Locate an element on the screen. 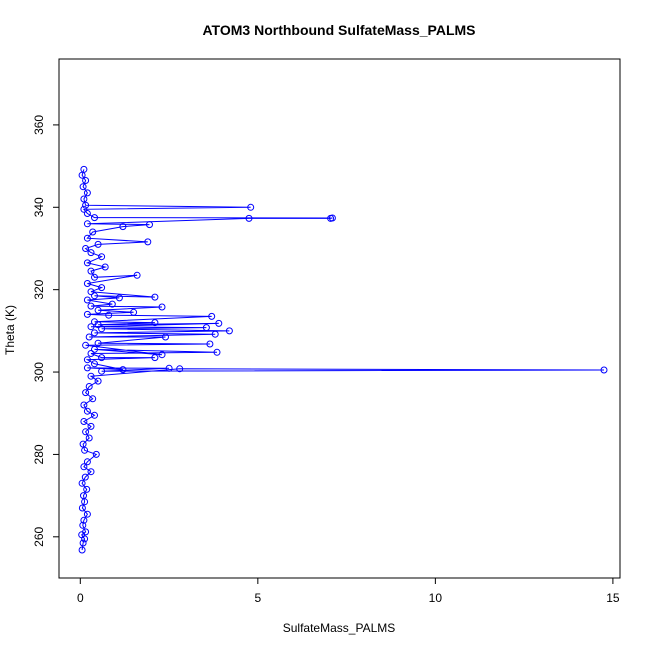 This screenshot has width=650, height=655. y-tick-label: 320 is located at coordinates (39, 289).